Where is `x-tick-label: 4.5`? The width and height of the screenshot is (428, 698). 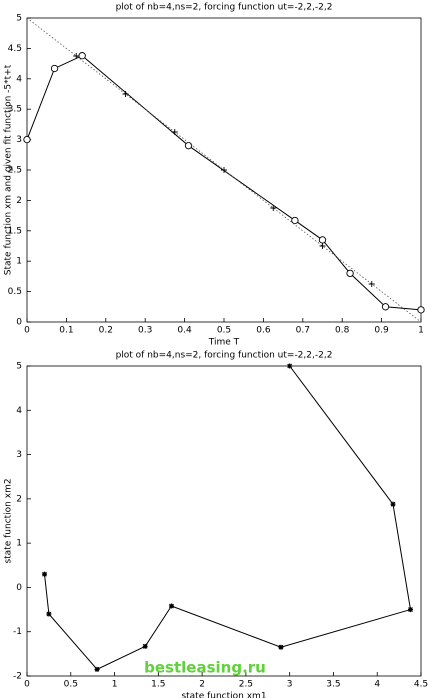 x-tick-label: 4.5 is located at coordinates (421, 685).